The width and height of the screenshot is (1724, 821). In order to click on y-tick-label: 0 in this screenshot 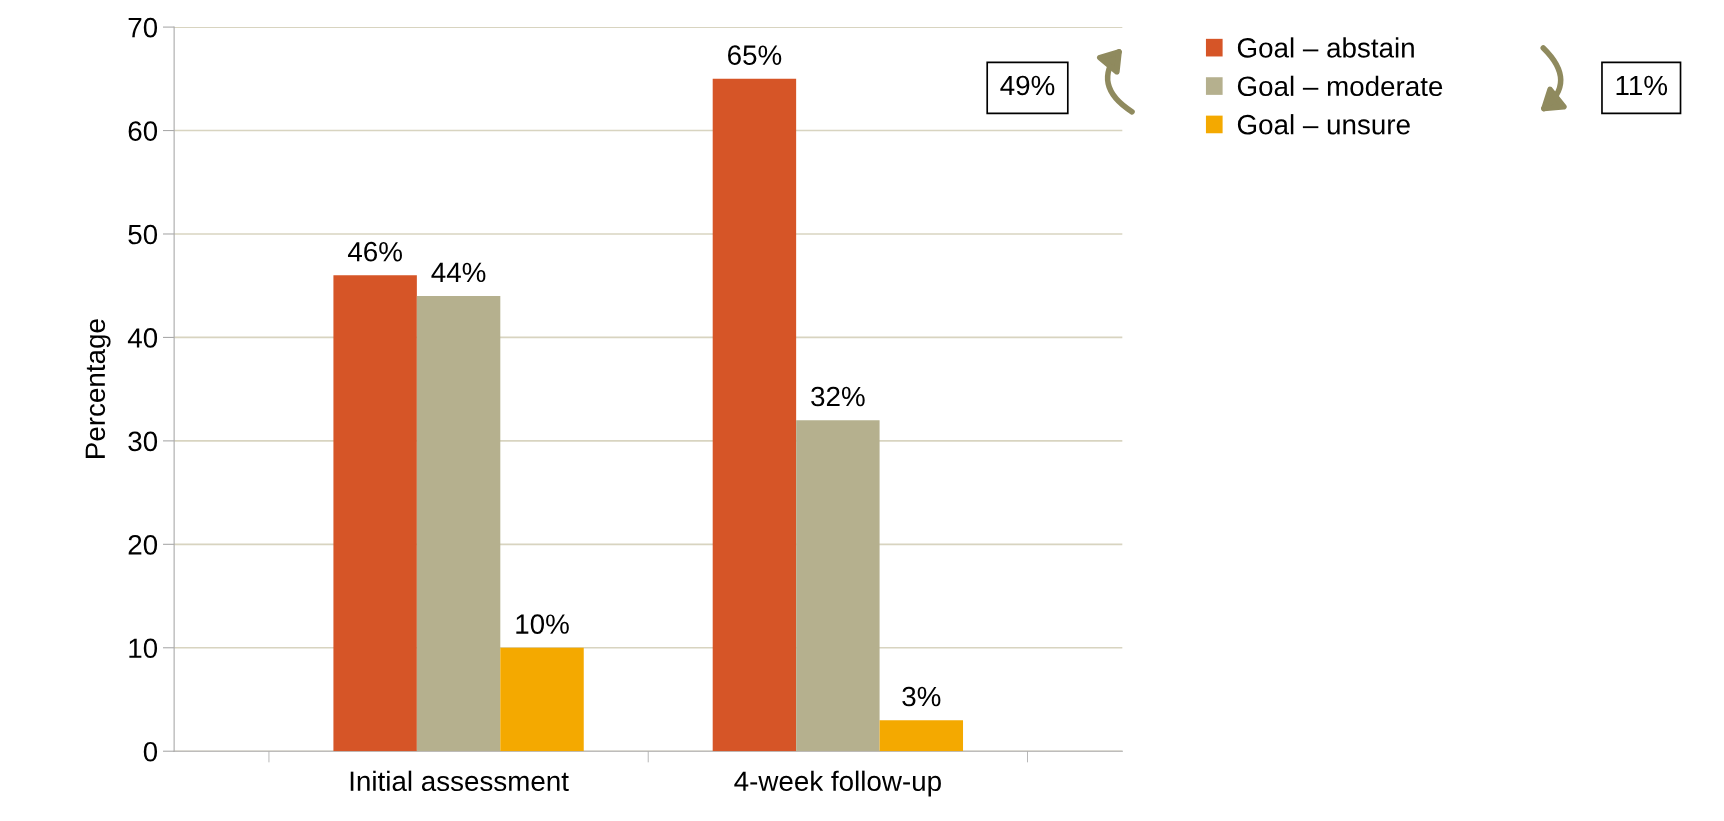, I will do `click(150, 751)`.